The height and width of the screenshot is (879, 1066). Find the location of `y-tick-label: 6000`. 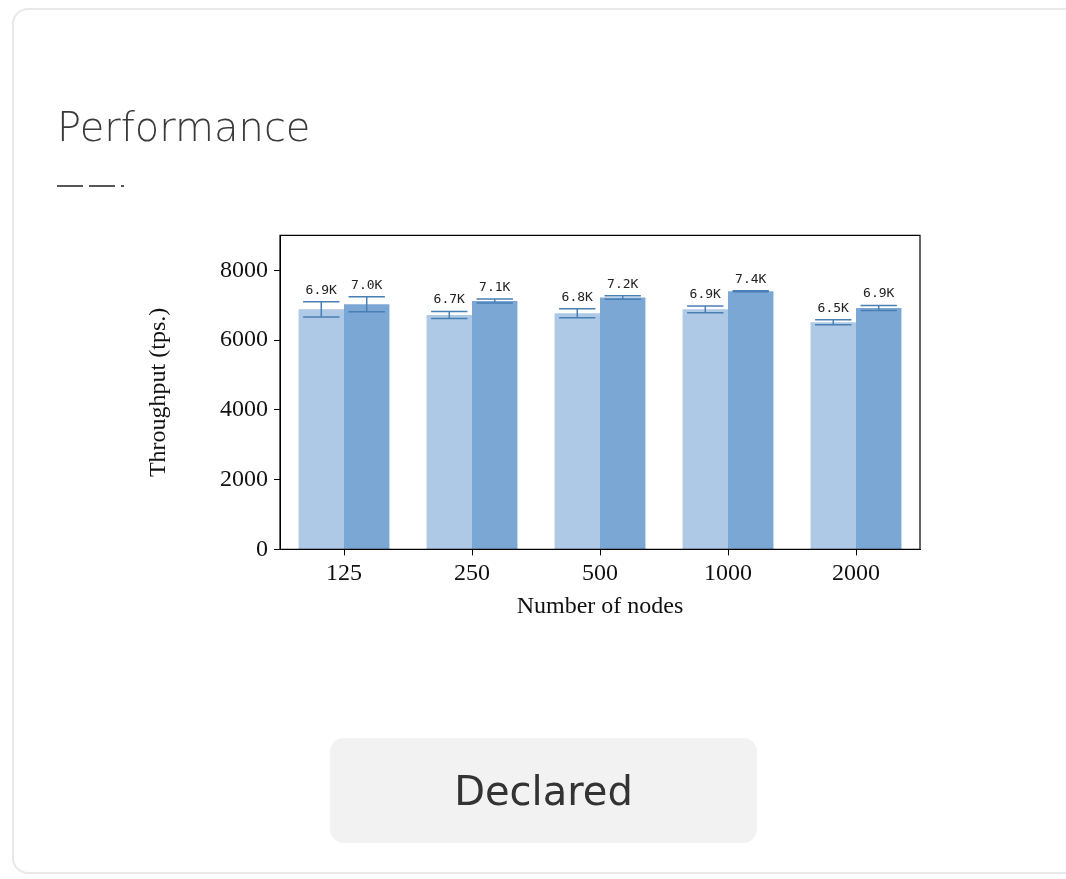

y-tick-label: 6000 is located at coordinates (244, 338).